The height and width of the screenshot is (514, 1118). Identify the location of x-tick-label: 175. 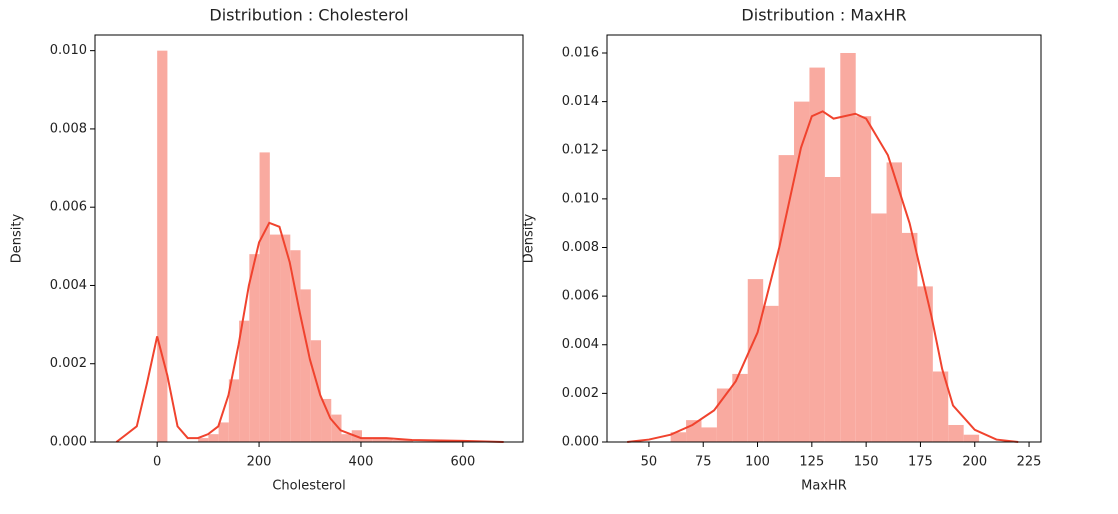
(920, 462).